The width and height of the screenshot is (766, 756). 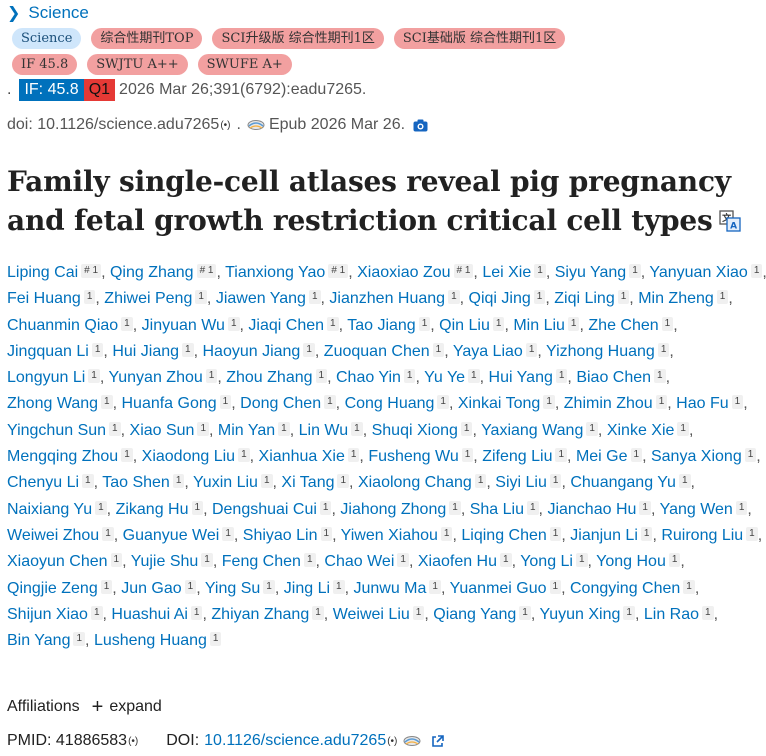 What do you see at coordinates (148, 299) in the screenshot?
I see `author-name-link: Zhiwei Peng` at bounding box center [148, 299].